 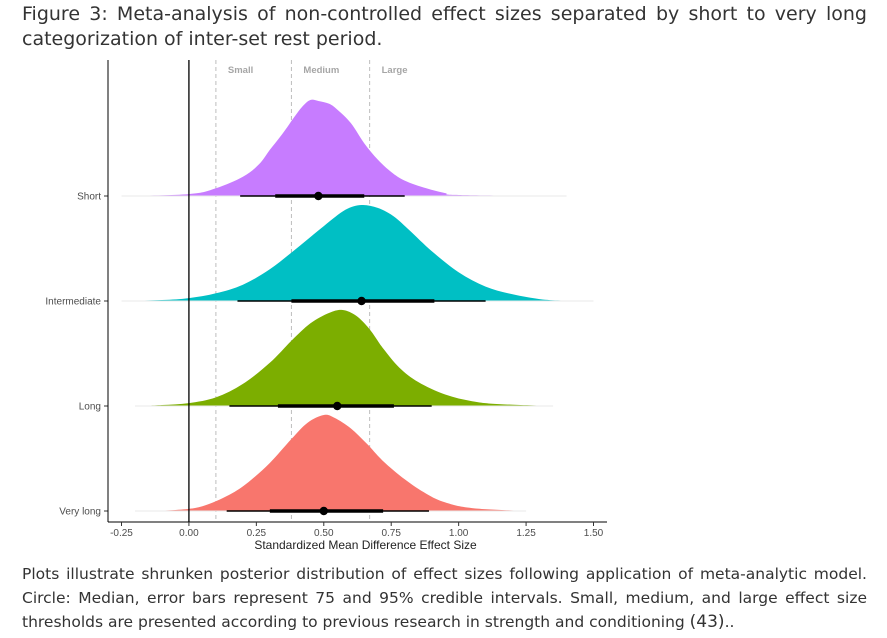 What do you see at coordinates (323, 511) in the screenshot?
I see `median-point-very-long` at bounding box center [323, 511].